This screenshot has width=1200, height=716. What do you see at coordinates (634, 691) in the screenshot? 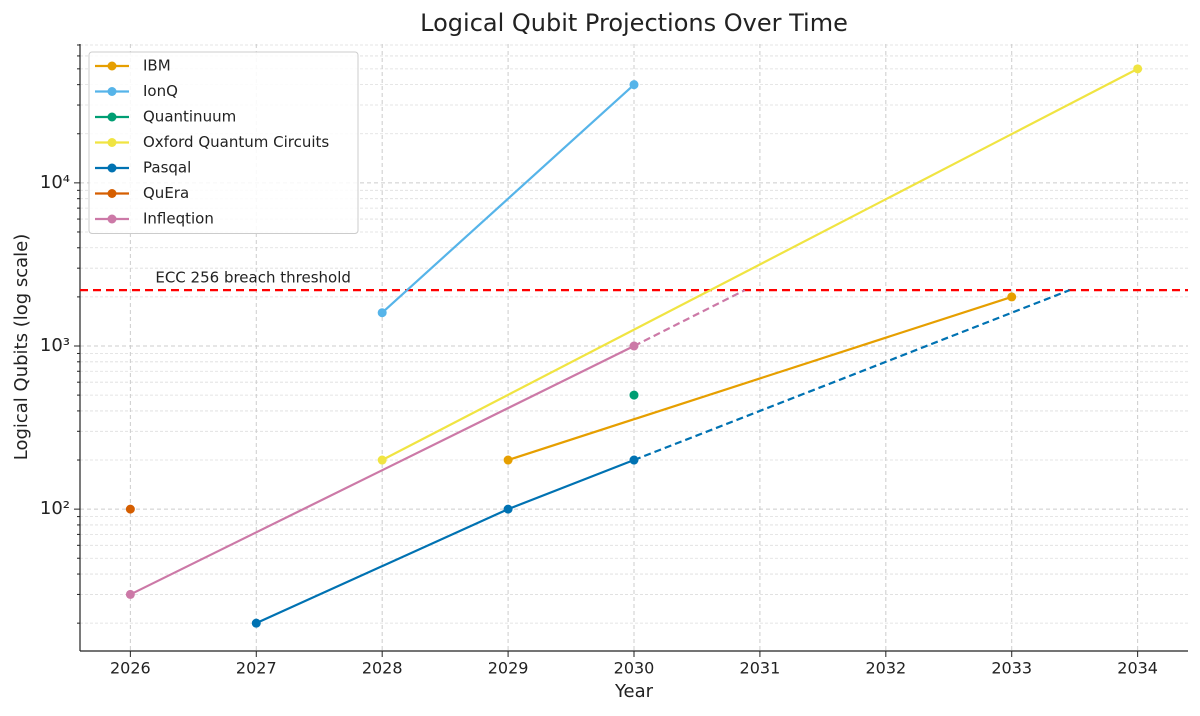
I see `x-axis-label: Year` at bounding box center [634, 691].